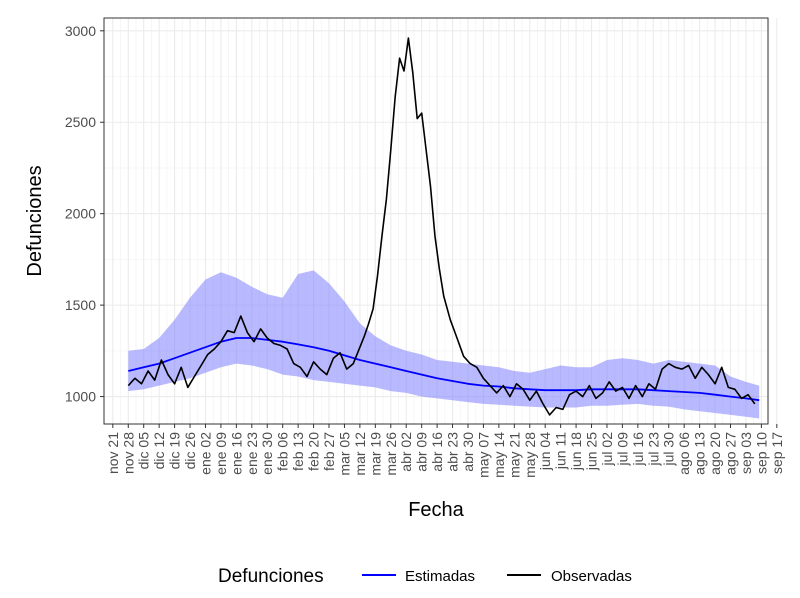 This screenshot has height=598, width=800. I want to click on x-tick-label: abr 09, so click(422, 452).